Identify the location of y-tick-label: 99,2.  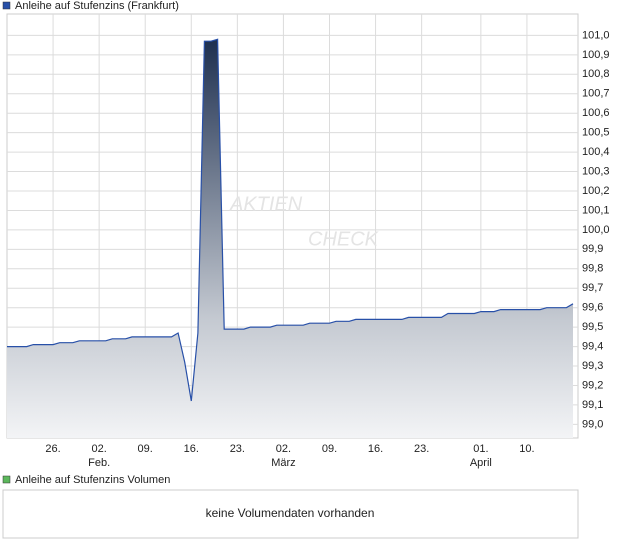
(592, 385).